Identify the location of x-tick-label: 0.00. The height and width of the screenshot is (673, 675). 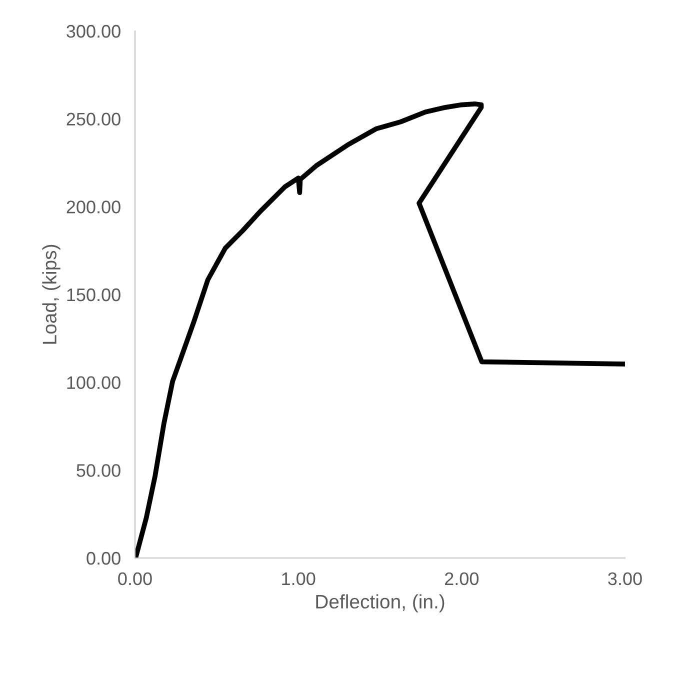
(135, 579).